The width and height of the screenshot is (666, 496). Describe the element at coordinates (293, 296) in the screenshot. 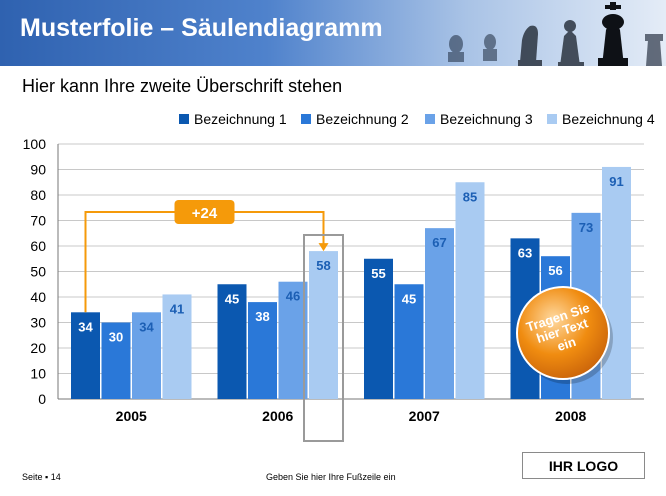

I see `data-label: 46` at that location.